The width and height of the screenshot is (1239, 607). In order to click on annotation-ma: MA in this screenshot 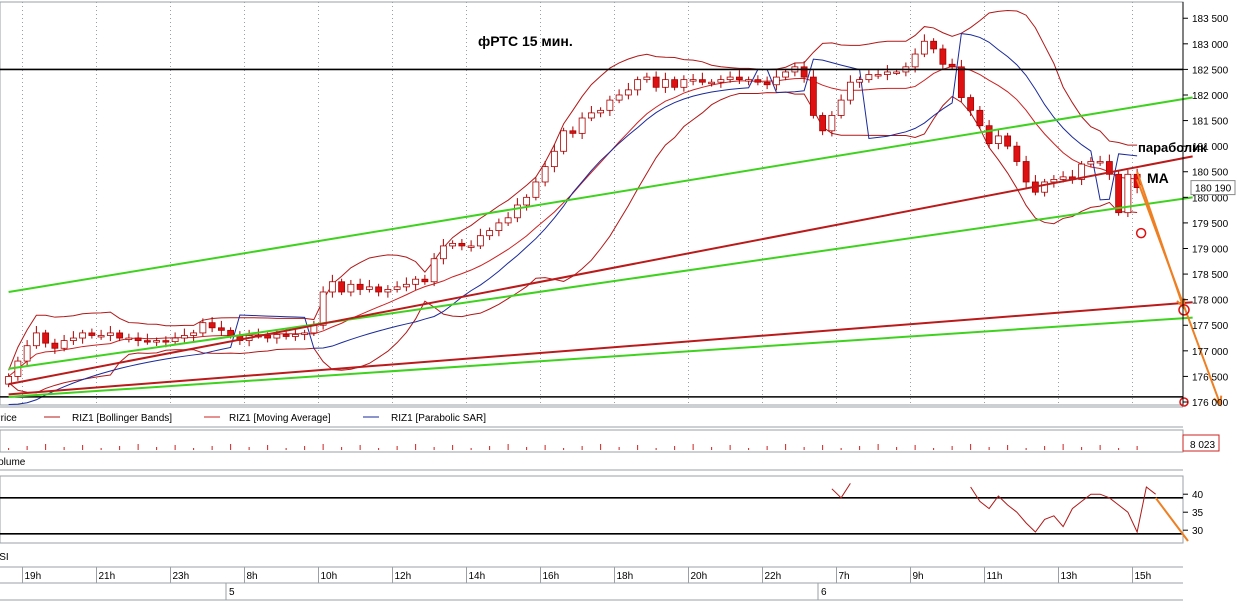, I will do `click(1158, 178)`.